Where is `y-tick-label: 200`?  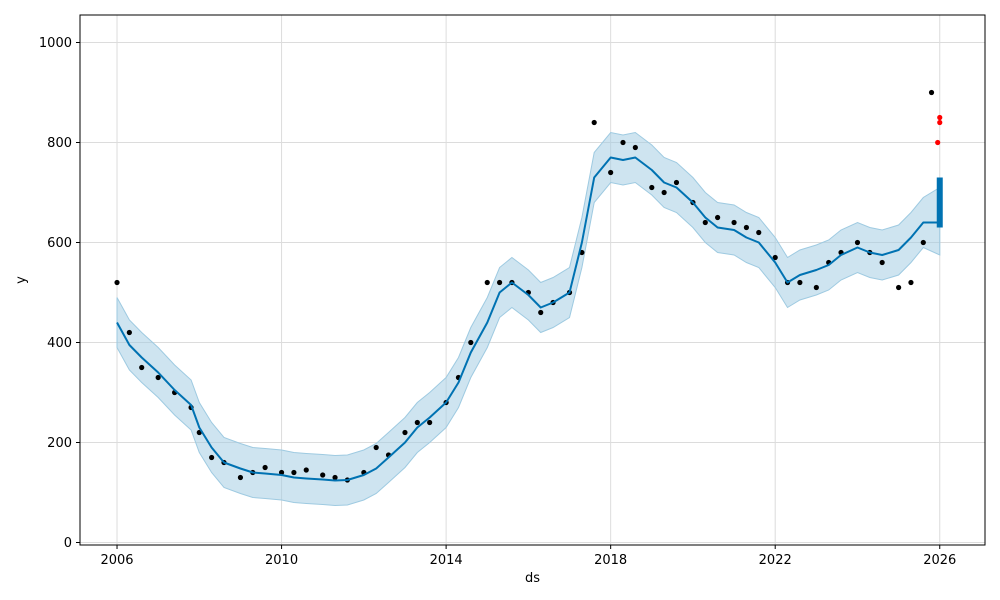 y-tick-label: 200 is located at coordinates (59, 443).